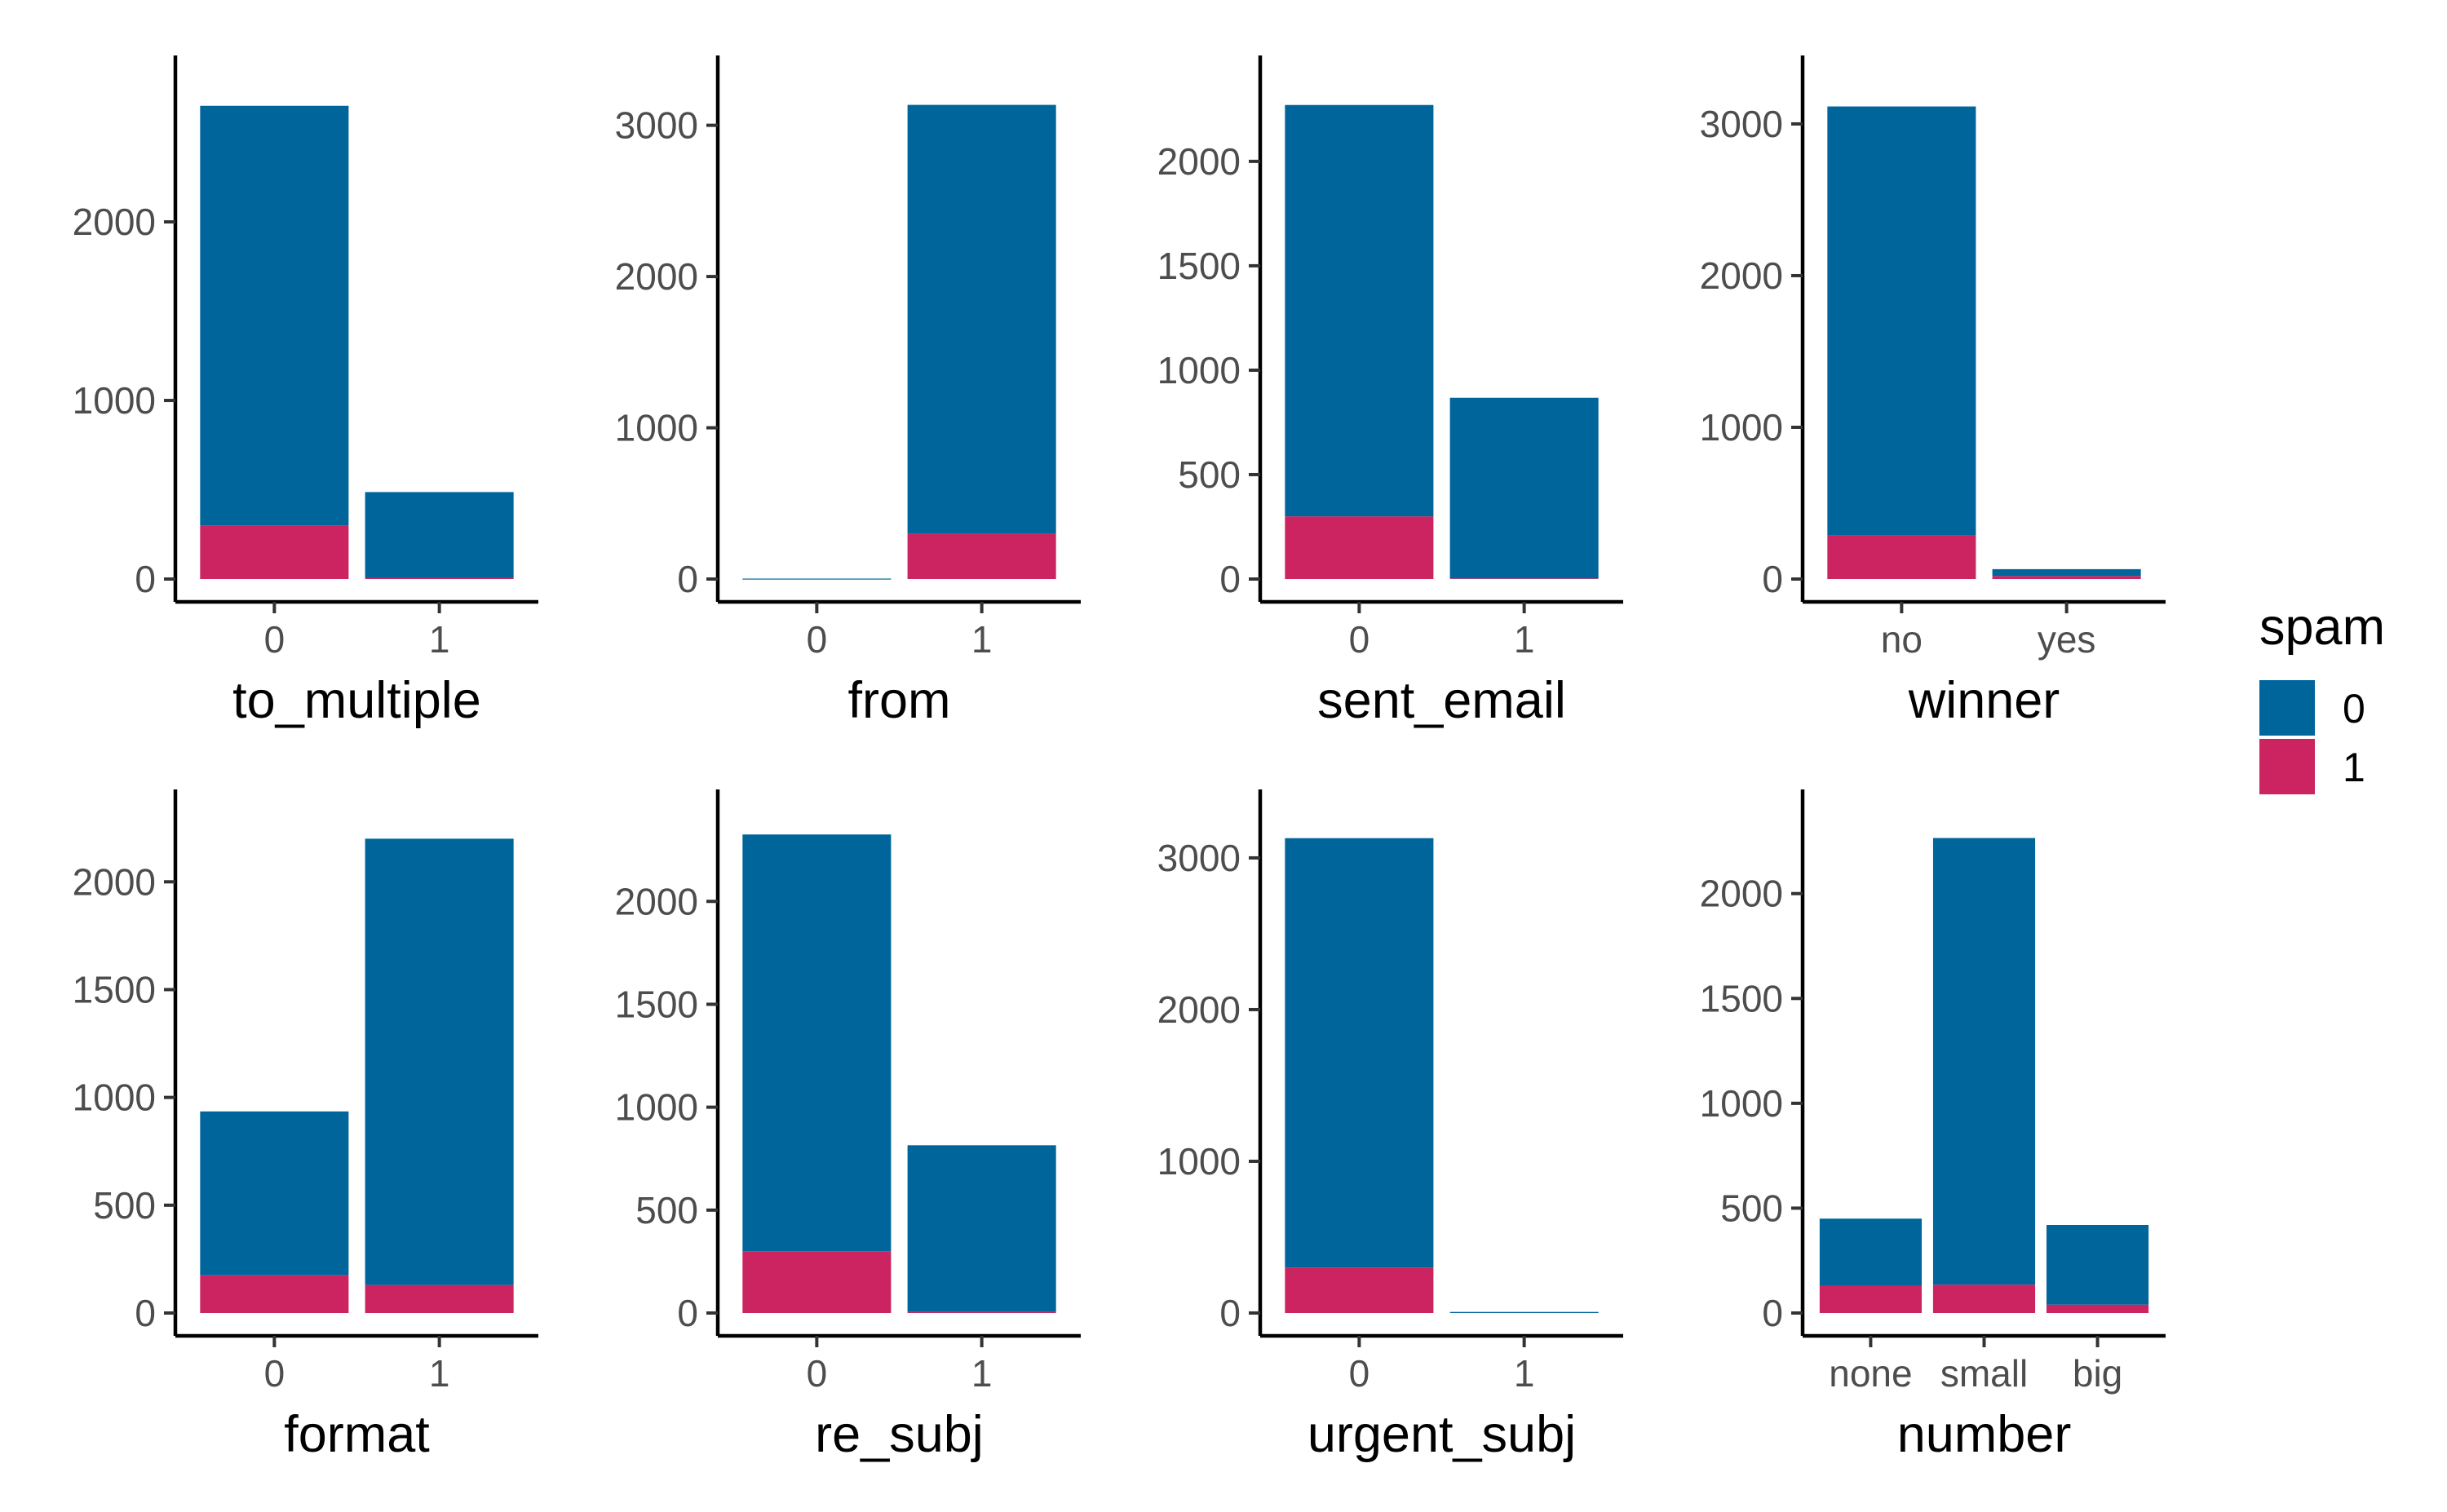 The width and height of the screenshot is (2447, 1512). I want to click on x-axis-title: winner, so click(1984, 700).